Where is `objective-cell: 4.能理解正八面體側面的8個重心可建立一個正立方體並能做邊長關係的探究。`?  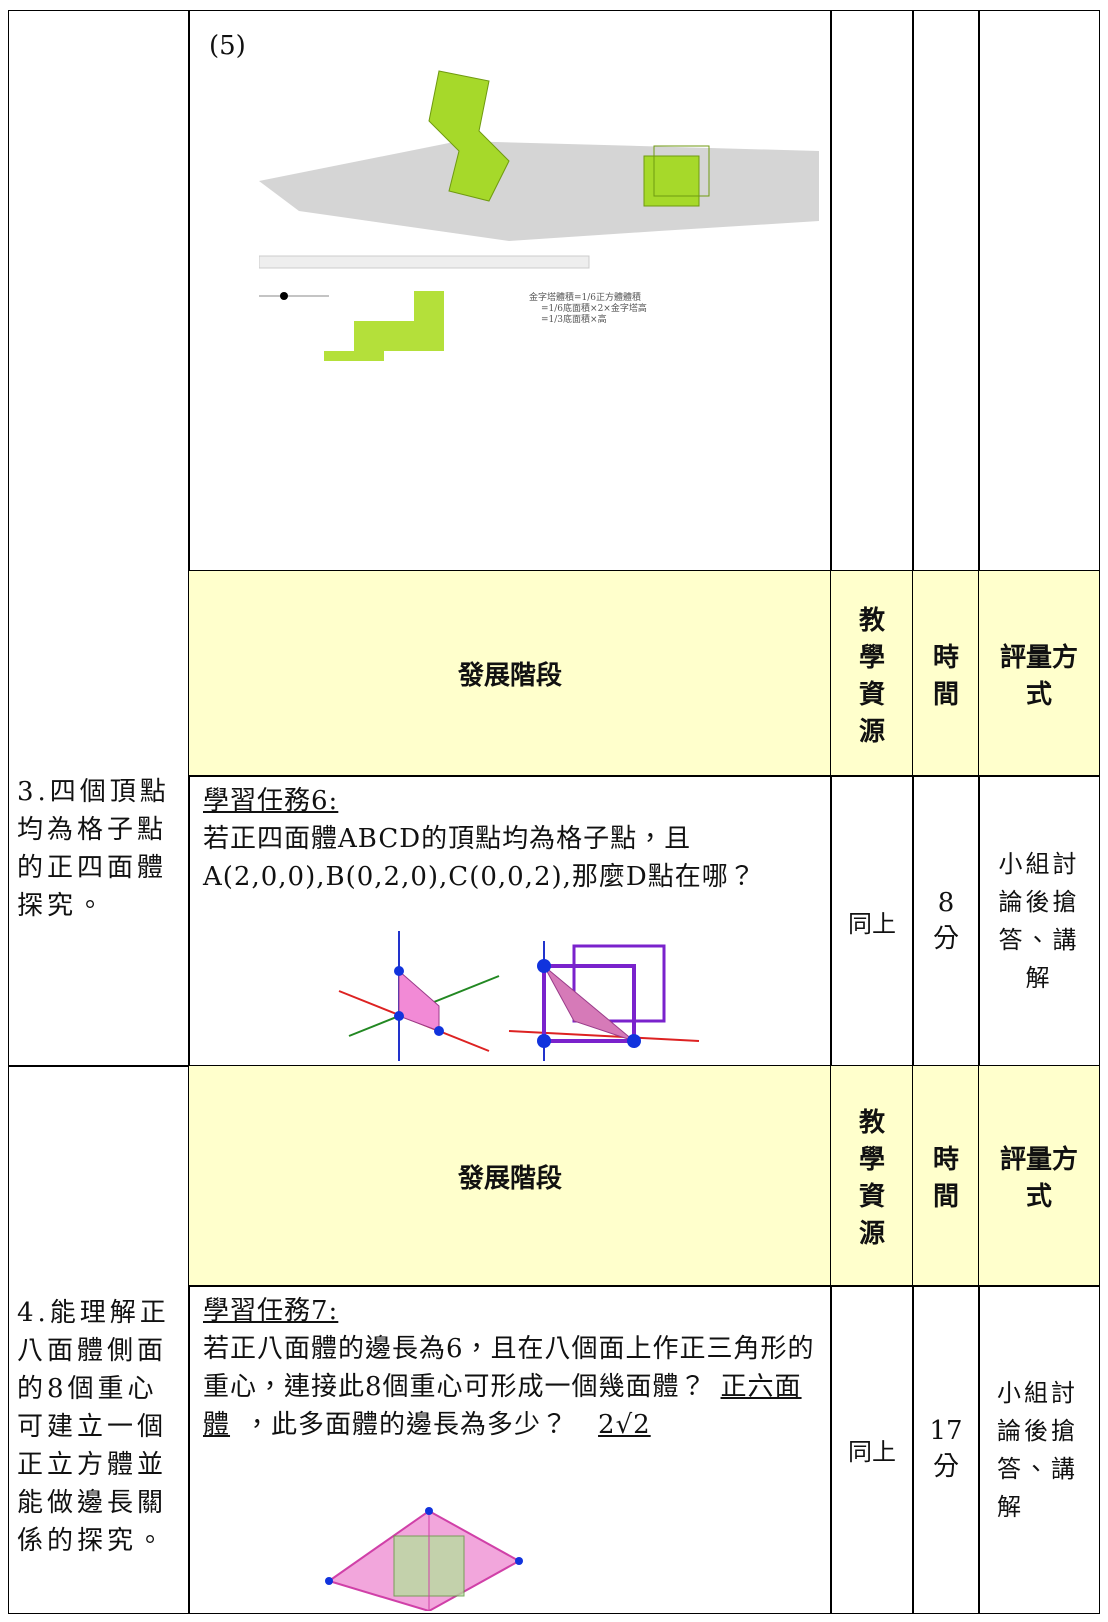 objective-cell: 4.能理解正八面體側面的8個重心可建立一個正立方體並能做邊長關係的探究。 is located at coordinates (99, 1339).